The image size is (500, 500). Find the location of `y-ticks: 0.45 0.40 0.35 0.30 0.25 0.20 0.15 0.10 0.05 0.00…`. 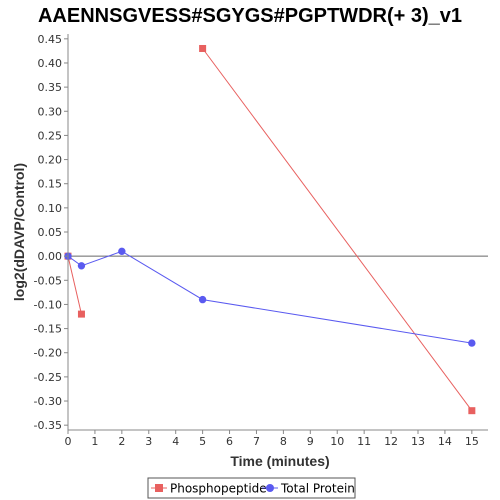

y-ticks: 0.45 0.40 0.35 0.30 0.25 0.20 0.15 0.10 0.05 0.00… is located at coordinates (51, 232).